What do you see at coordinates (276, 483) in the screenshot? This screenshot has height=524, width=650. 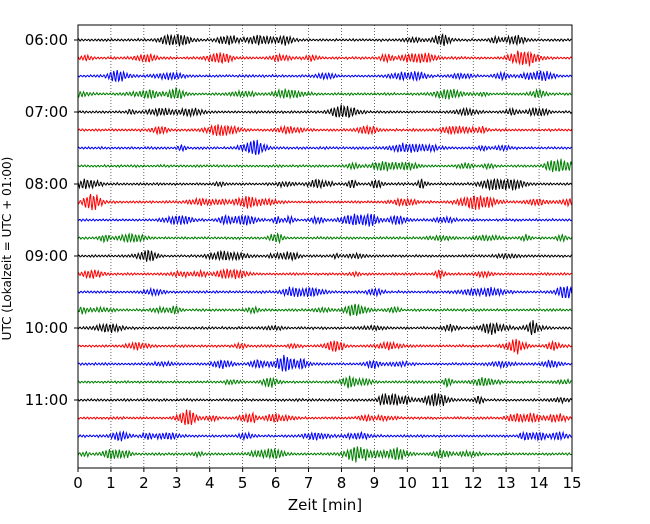 I see `x-tick-label: 6` at bounding box center [276, 483].